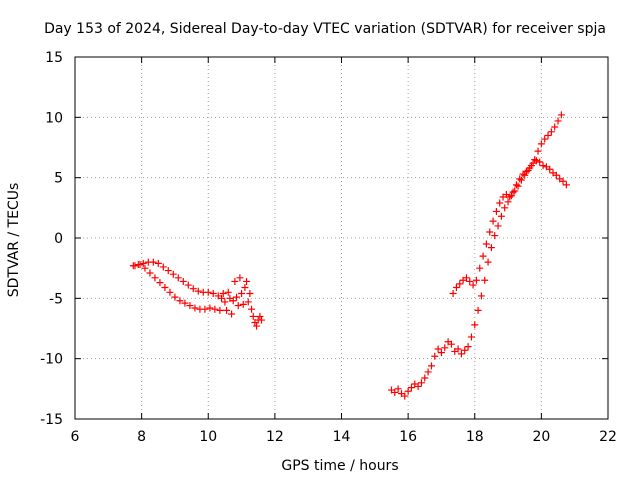 The height and width of the screenshot is (480, 640). What do you see at coordinates (51, 360) in the screenshot?
I see `y-tick-label: -10` at bounding box center [51, 360].